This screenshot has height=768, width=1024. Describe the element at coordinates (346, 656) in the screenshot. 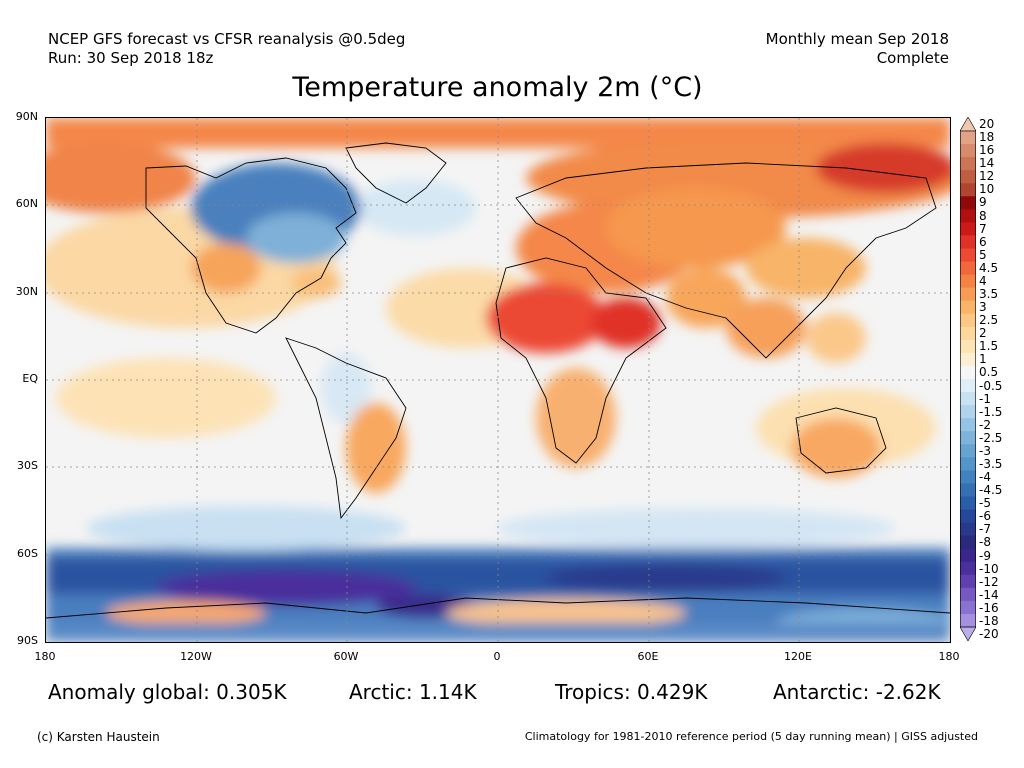

I see `lon-label-60w: 60W` at that location.